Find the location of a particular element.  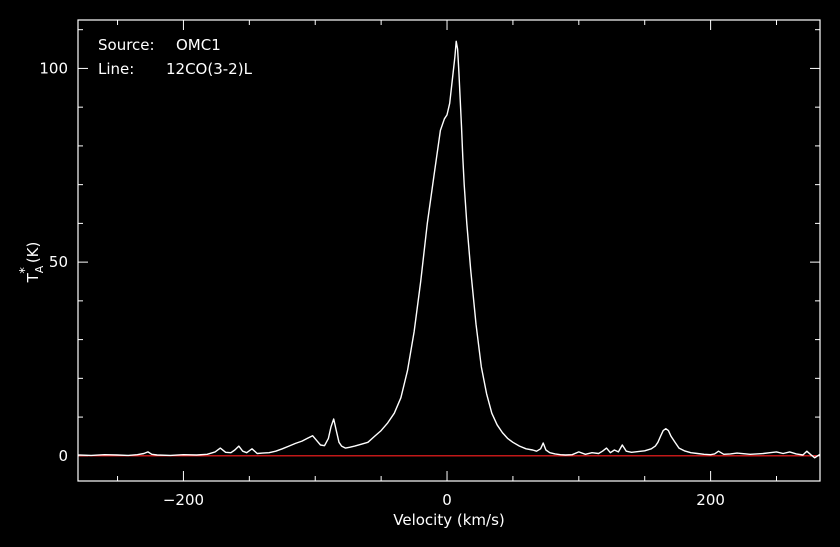

y-tick-label: 50 is located at coordinates (58, 262).